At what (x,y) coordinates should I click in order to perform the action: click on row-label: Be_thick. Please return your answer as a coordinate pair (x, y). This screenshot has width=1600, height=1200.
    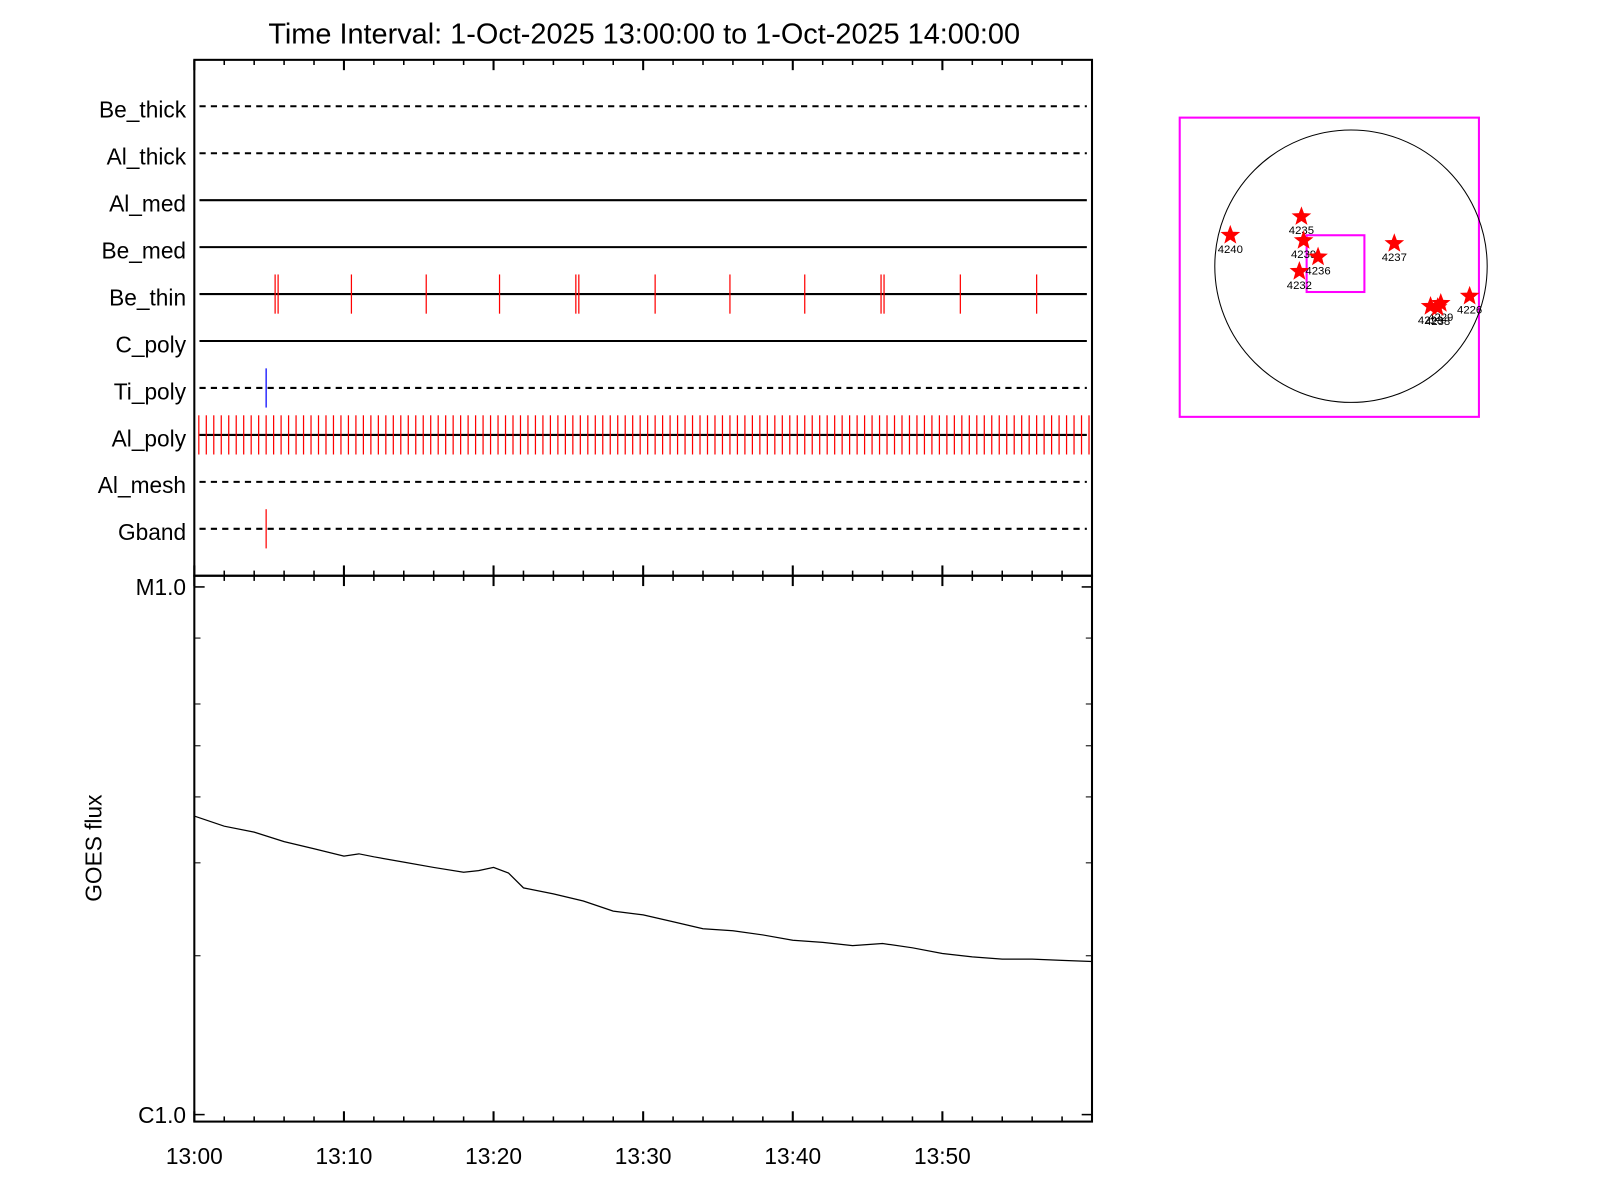
    Looking at the image, I should click on (143, 110).